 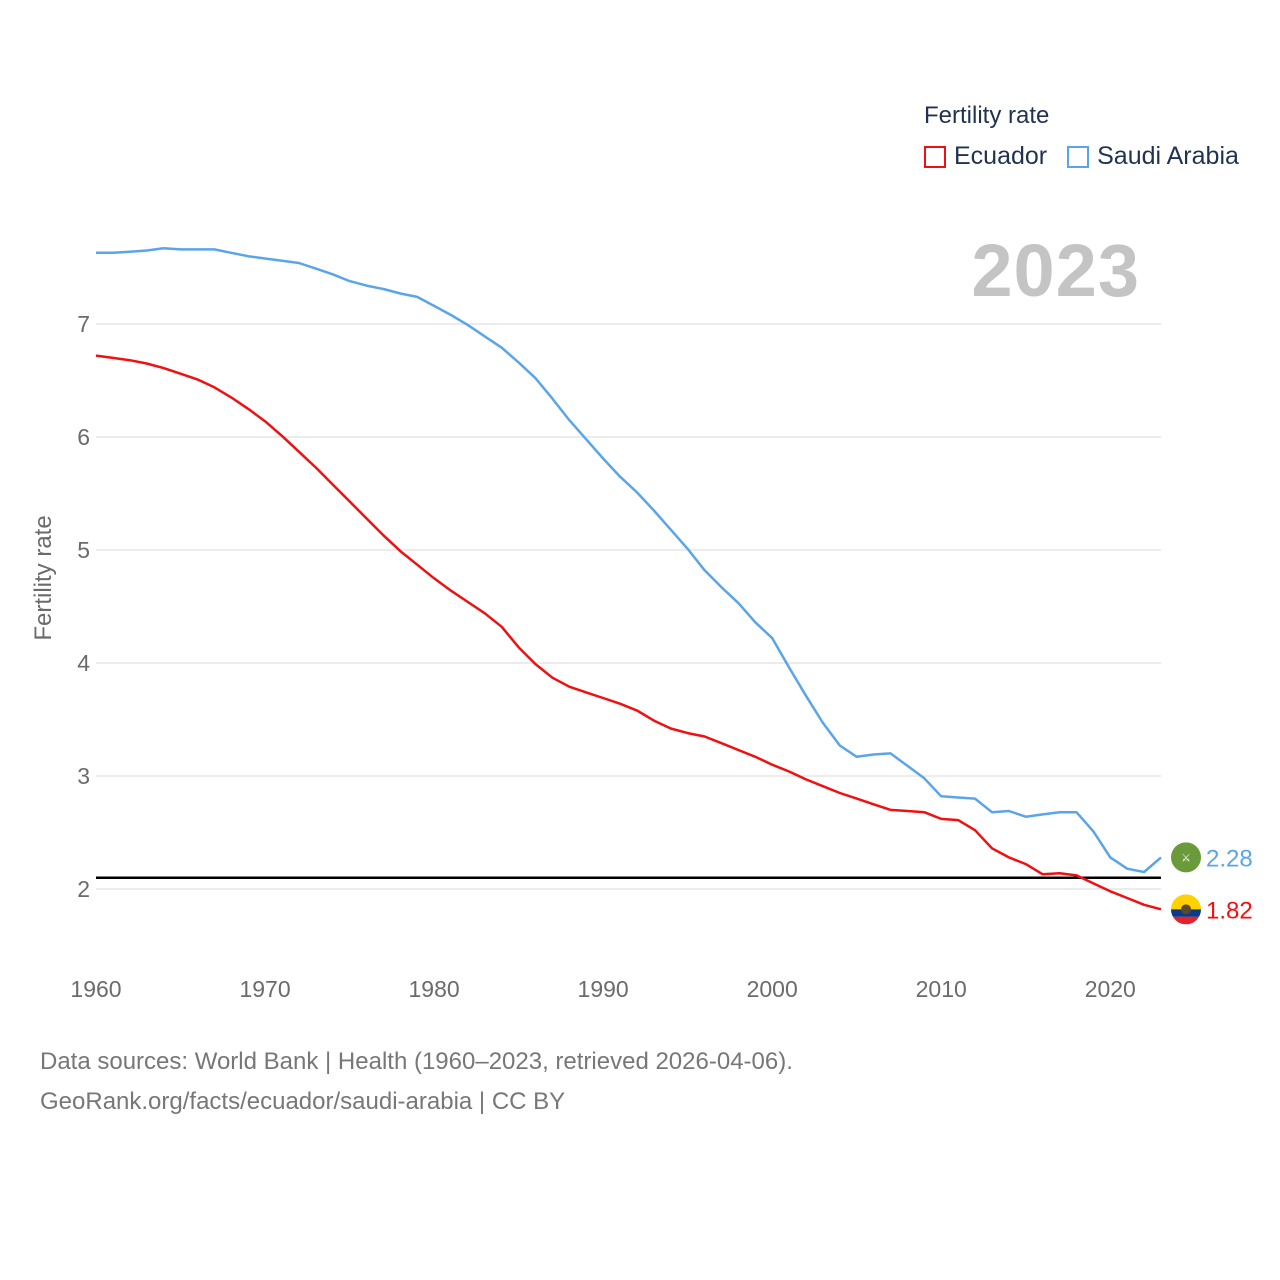 I want to click on y-tick-label: 3, so click(x=83, y=776).